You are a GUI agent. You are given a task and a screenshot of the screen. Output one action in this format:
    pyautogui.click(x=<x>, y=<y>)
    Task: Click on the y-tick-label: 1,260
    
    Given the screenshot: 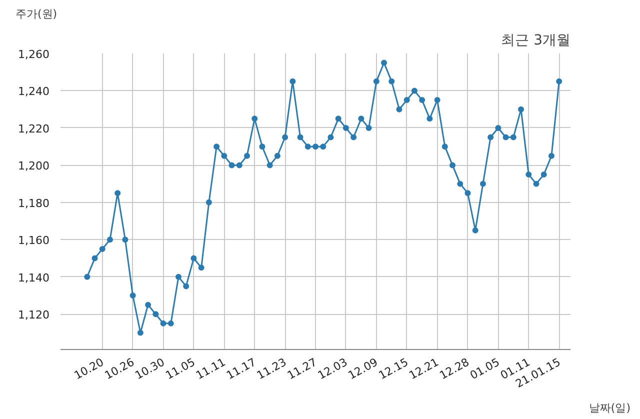 What is the action you would take?
    pyautogui.click(x=34, y=54)
    